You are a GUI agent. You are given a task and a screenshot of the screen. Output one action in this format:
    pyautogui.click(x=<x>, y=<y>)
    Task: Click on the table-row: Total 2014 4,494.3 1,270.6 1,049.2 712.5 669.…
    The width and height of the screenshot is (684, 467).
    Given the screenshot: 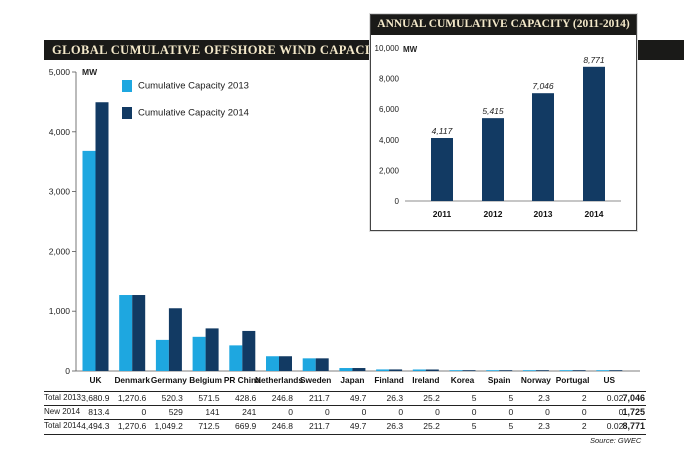 What is the action you would take?
    pyautogui.click(x=345, y=427)
    